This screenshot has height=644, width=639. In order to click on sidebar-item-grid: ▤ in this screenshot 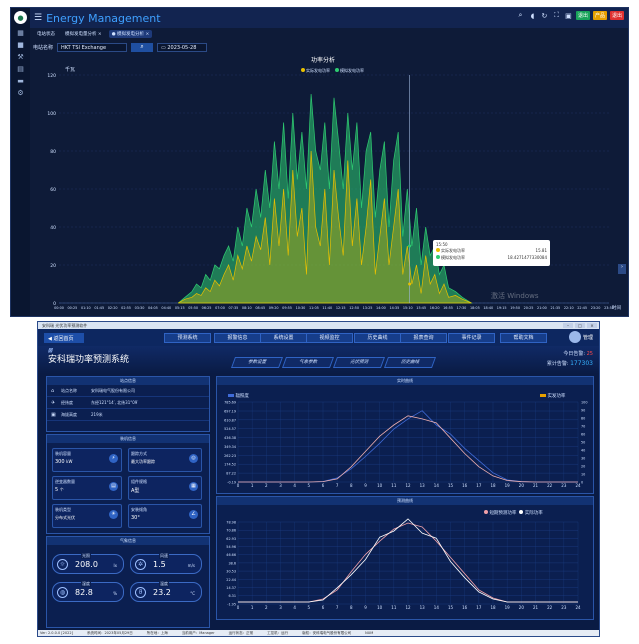, I will do `click(20, 69)`.